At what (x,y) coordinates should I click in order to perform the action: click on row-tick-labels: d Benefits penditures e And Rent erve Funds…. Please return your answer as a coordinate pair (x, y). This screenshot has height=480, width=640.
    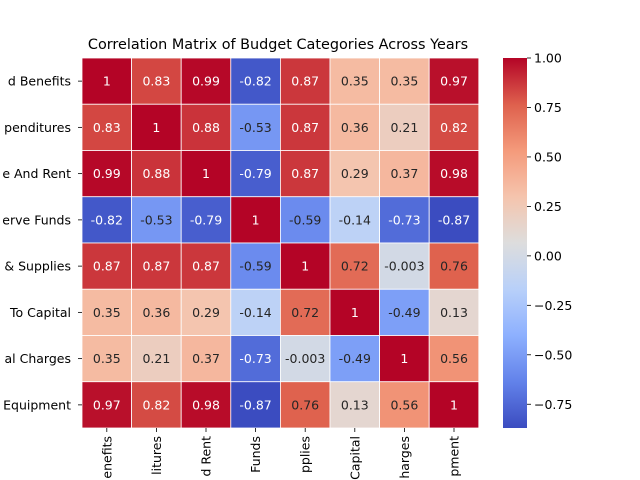
    Looking at the image, I should click on (42, 243).